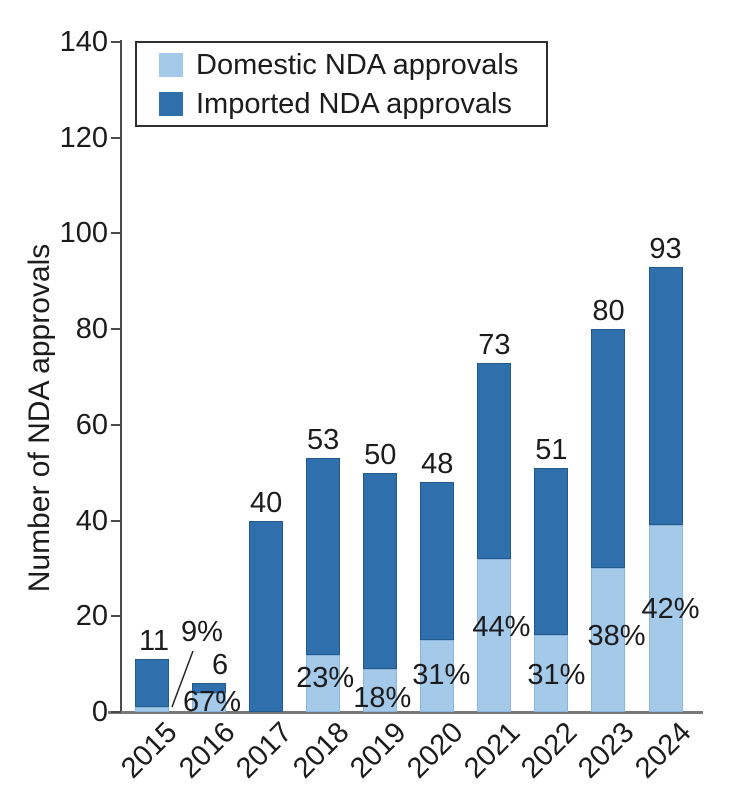  What do you see at coordinates (492, 750) in the screenshot?
I see `x-tick-label: 2021` at bounding box center [492, 750].